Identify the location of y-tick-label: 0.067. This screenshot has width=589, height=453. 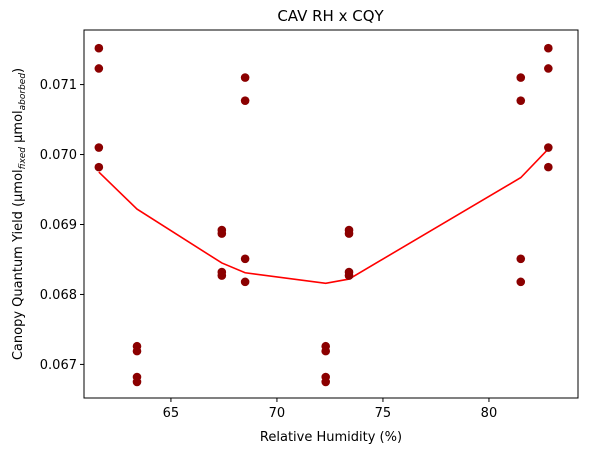
(58, 365).